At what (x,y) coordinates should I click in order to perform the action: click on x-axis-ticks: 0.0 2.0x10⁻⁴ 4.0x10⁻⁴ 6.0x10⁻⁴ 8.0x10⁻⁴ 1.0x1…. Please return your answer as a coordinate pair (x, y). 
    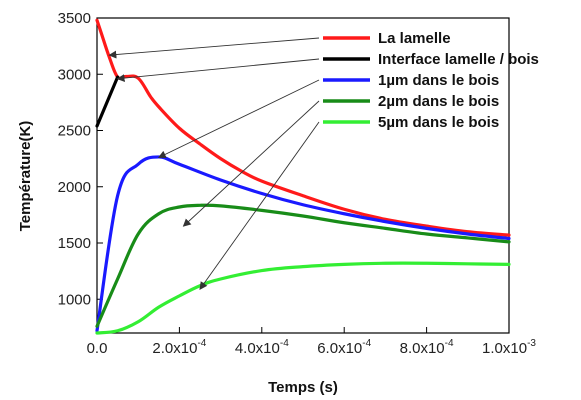
    Looking at the image, I should click on (311, 342).